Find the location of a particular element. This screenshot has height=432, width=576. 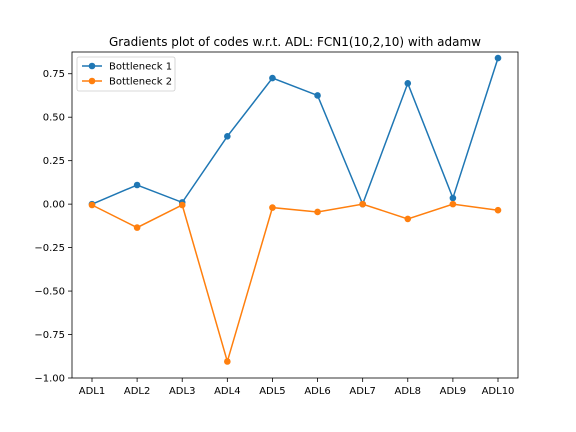

x-tick-label: ADL5 is located at coordinates (272, 391).